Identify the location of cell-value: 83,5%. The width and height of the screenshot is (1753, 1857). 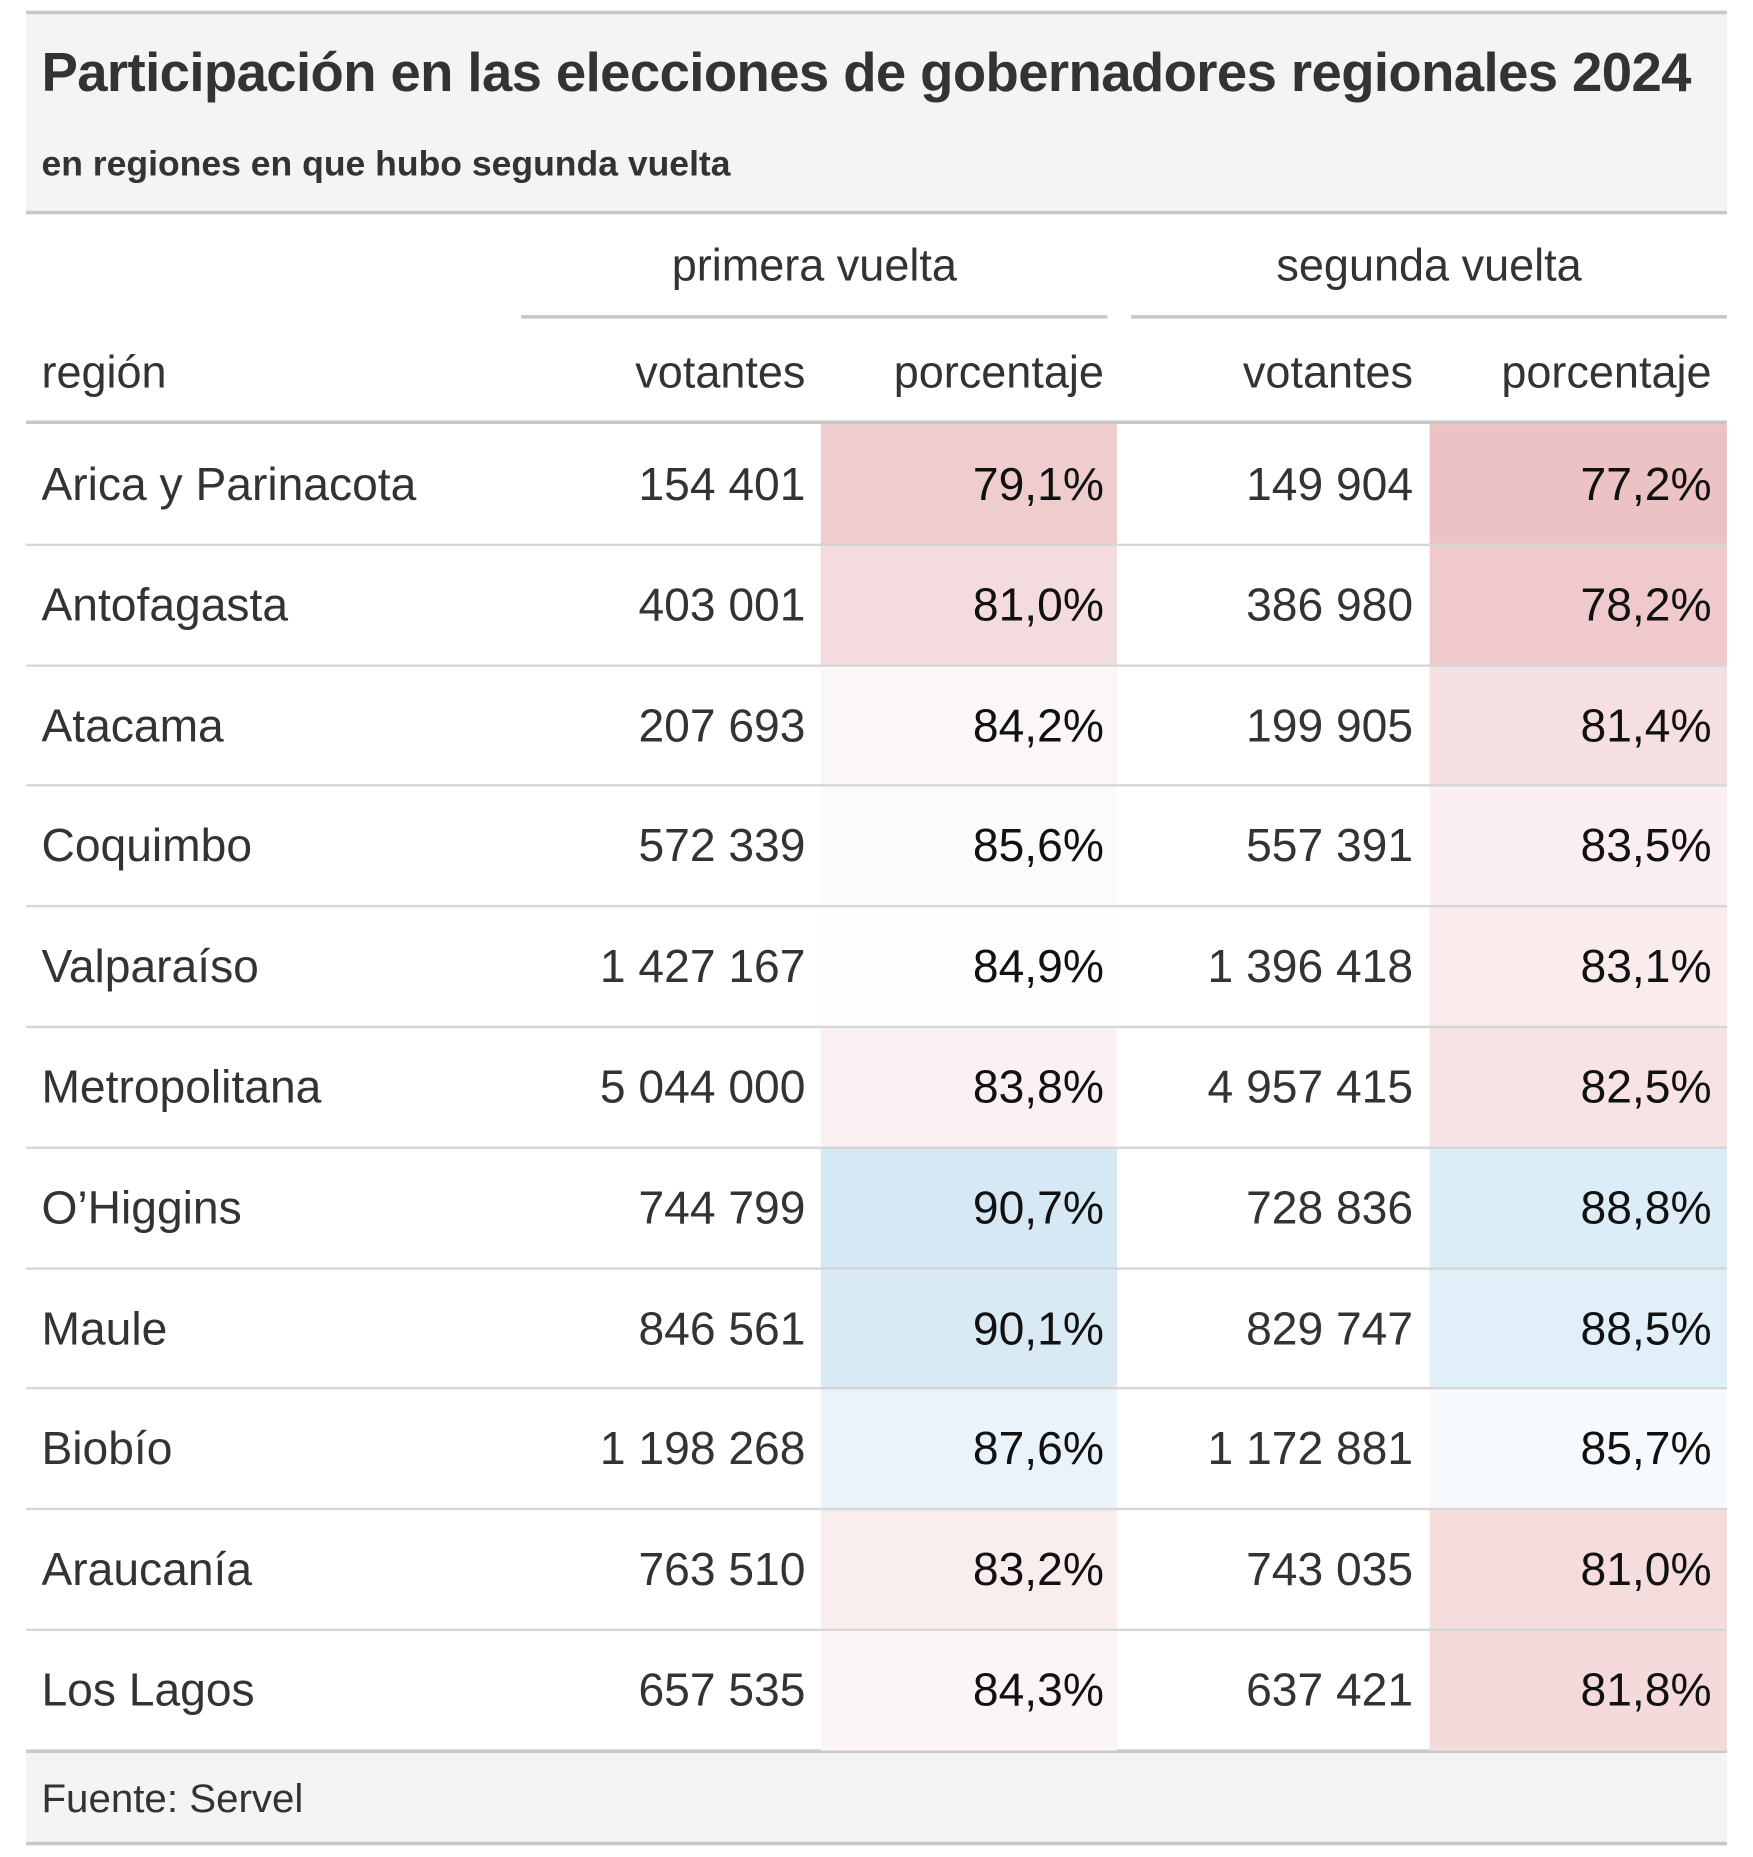
(1646, 847).